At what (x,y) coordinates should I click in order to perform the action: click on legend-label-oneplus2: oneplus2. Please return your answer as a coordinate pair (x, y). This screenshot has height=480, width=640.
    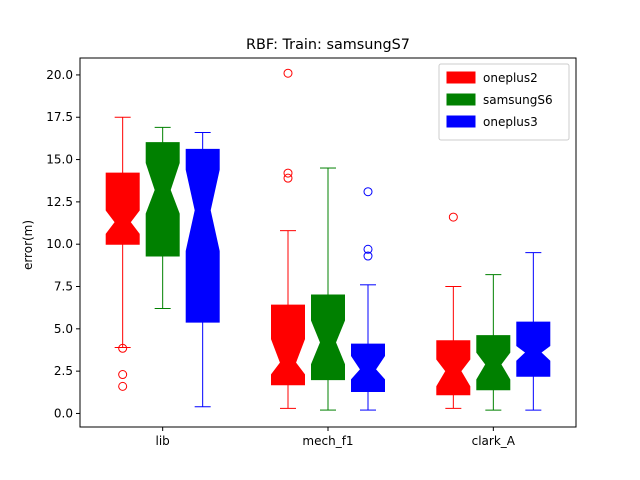
    Looking at the image, I should click on (510, 78).